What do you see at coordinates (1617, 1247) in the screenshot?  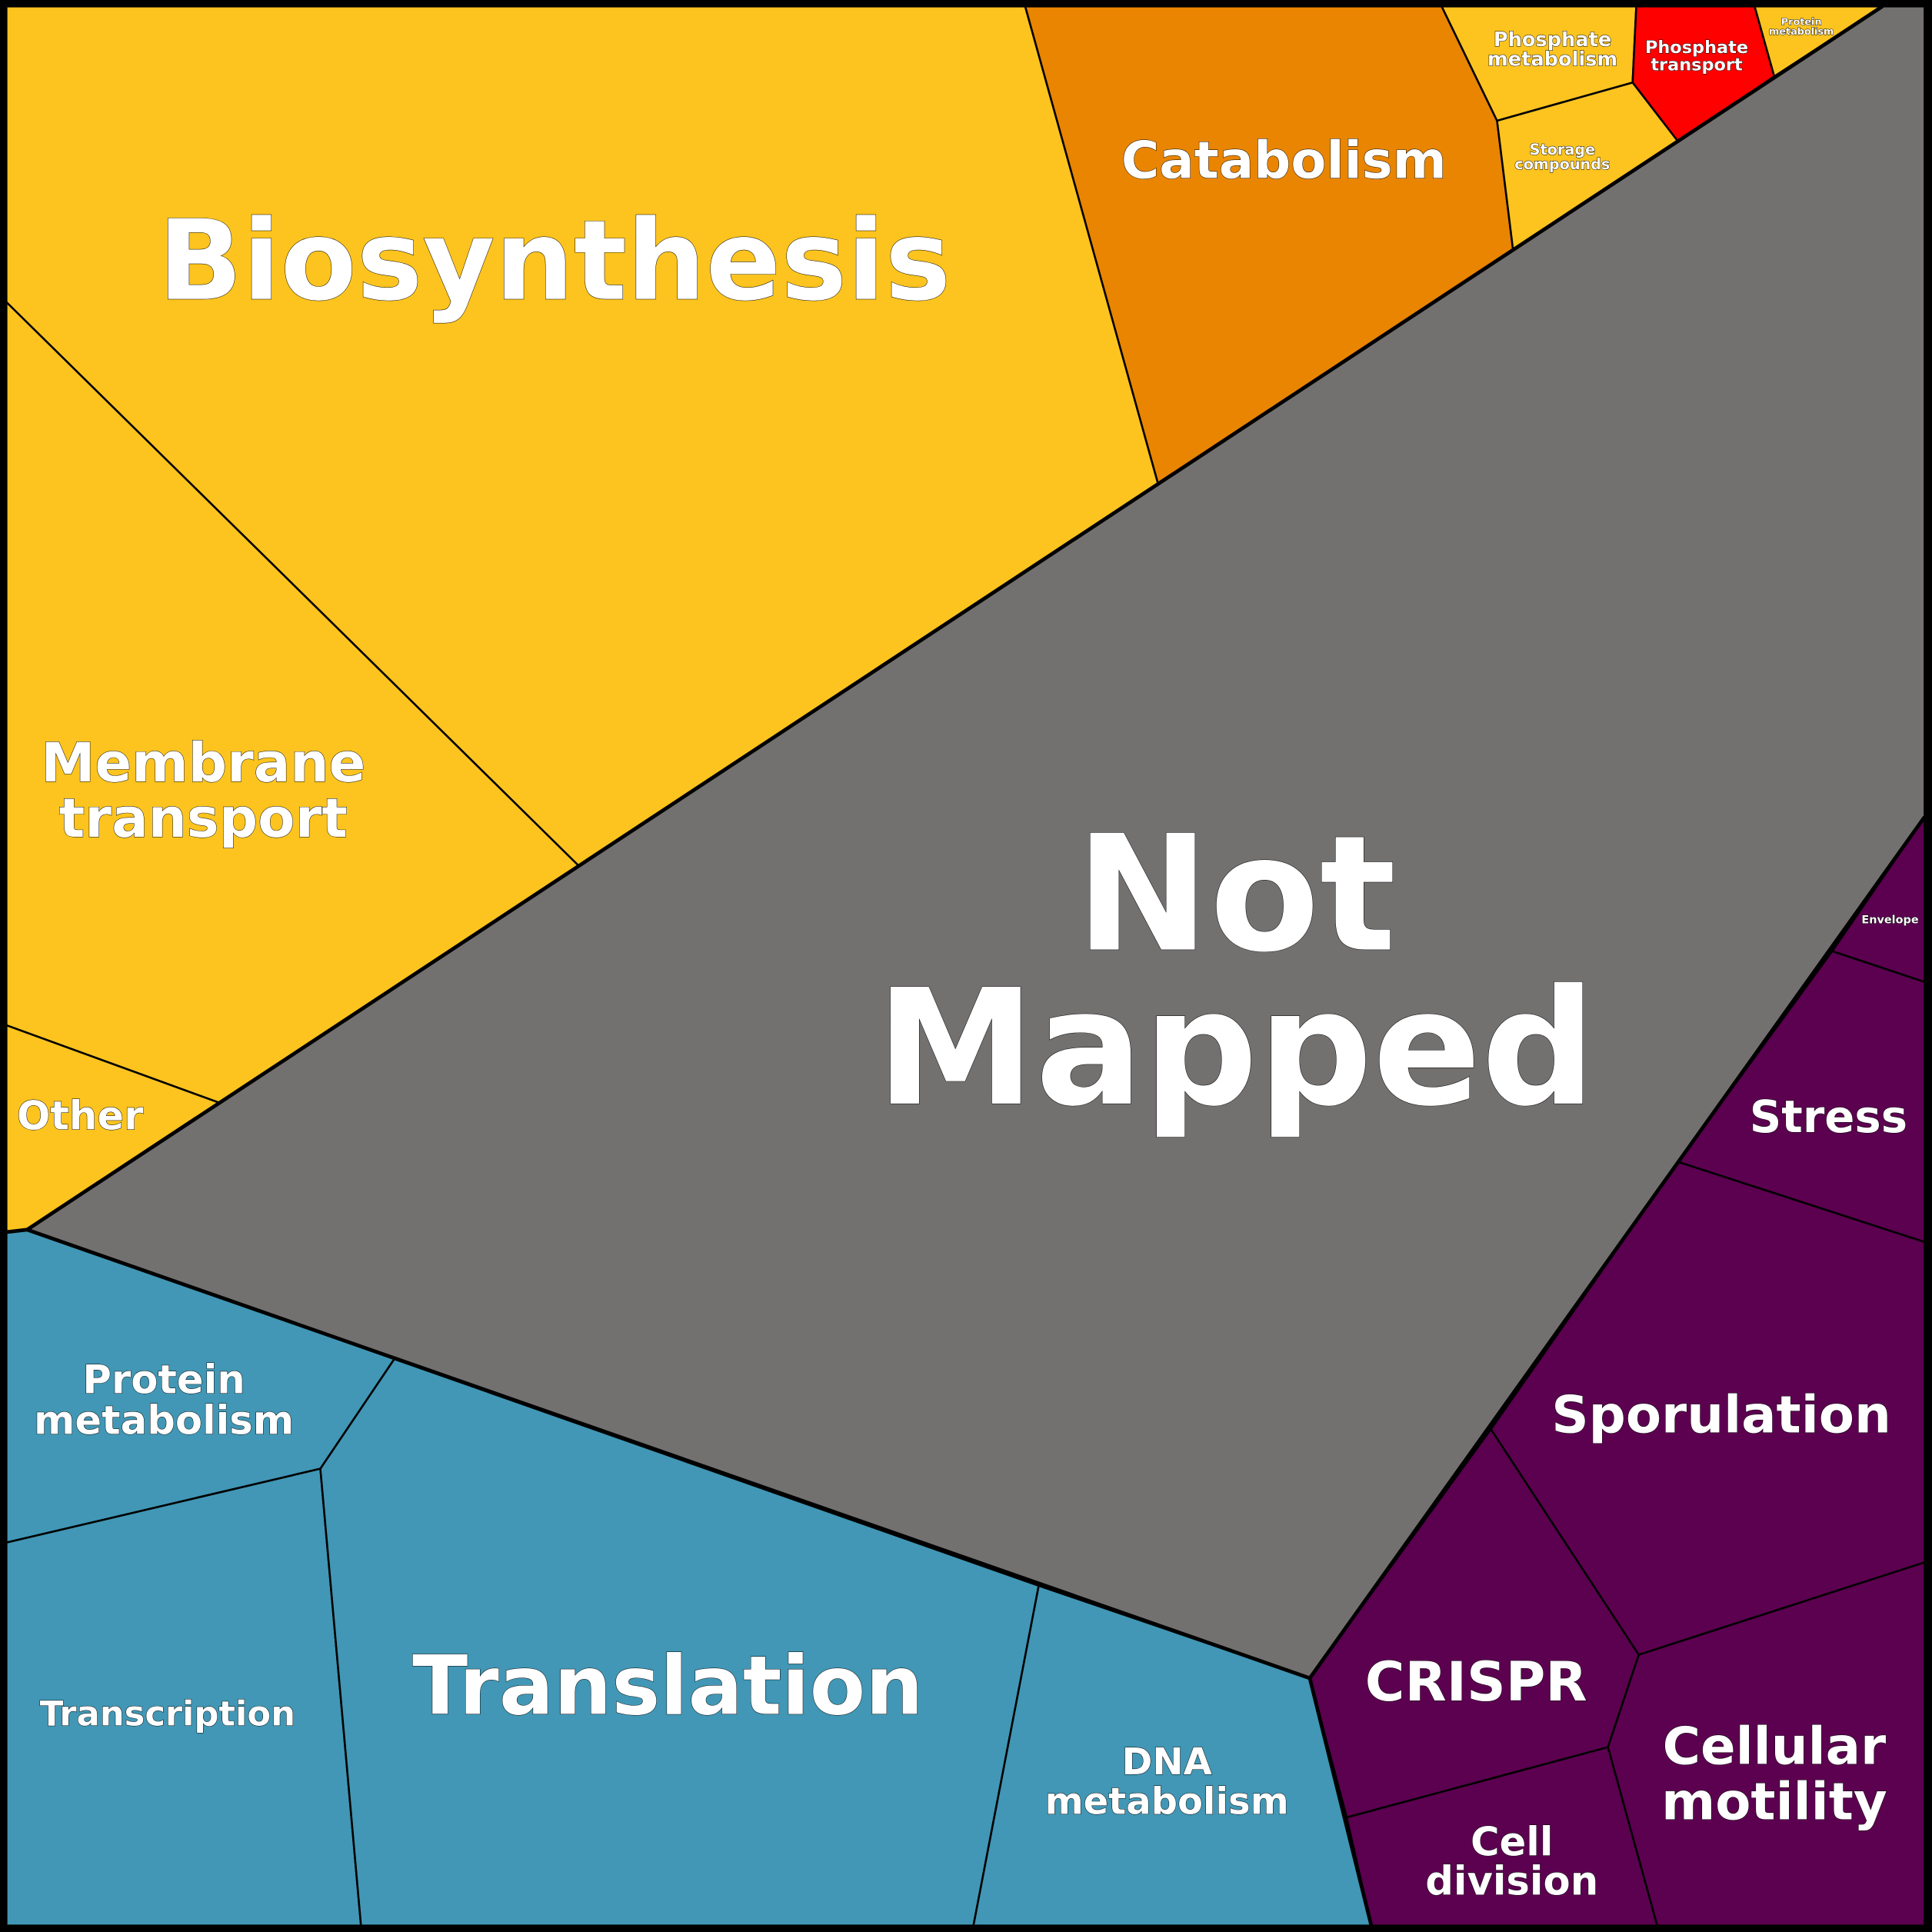 I see `group-border` at bounding box center [1617, 1247].